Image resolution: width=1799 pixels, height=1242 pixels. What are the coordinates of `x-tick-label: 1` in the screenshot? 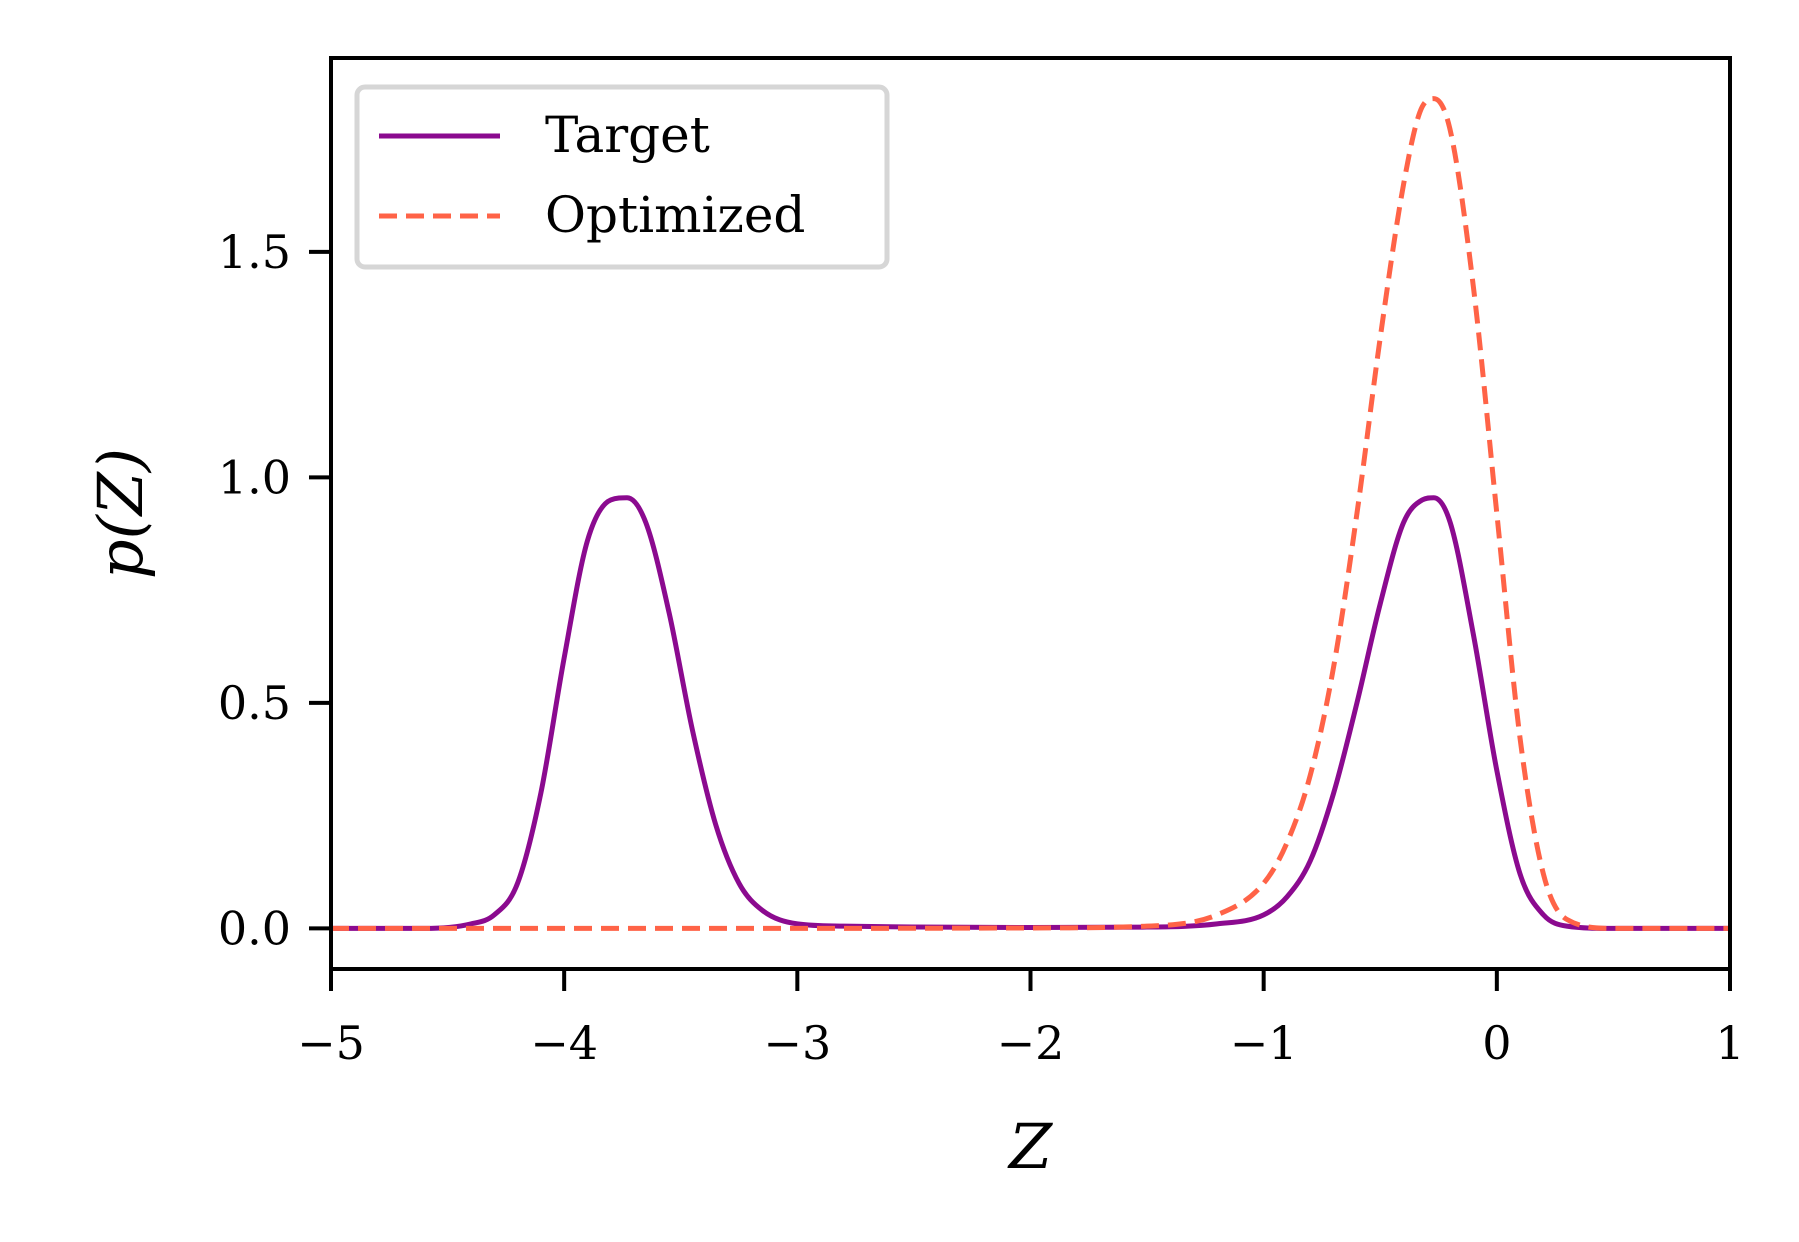 It's located at (1729, 1043).